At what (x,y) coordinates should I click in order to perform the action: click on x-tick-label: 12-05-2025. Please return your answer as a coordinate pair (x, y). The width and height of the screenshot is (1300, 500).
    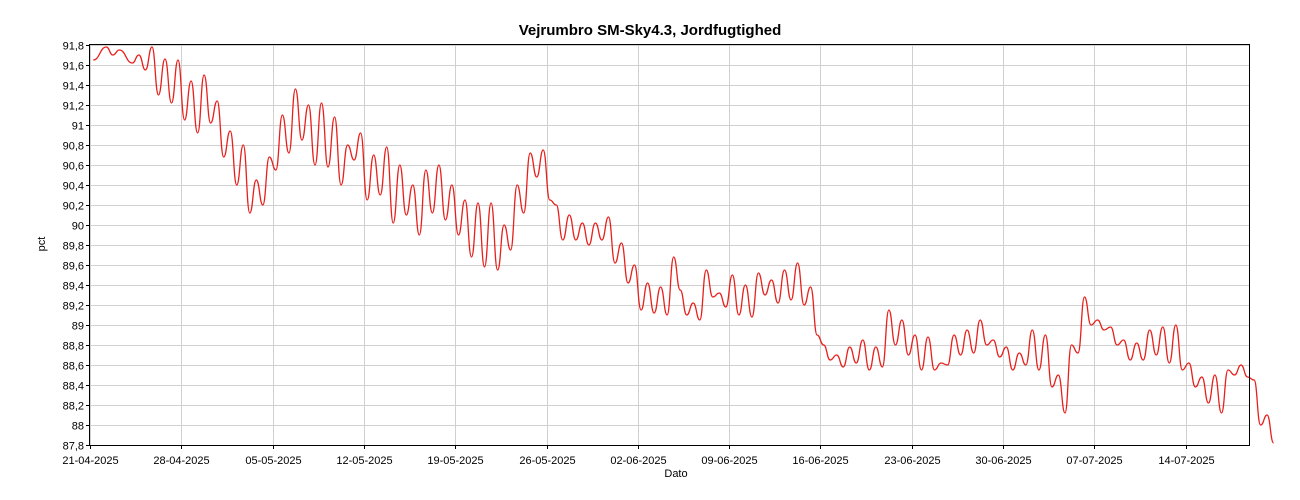
    Looking at the image, I should click on (364, 461).